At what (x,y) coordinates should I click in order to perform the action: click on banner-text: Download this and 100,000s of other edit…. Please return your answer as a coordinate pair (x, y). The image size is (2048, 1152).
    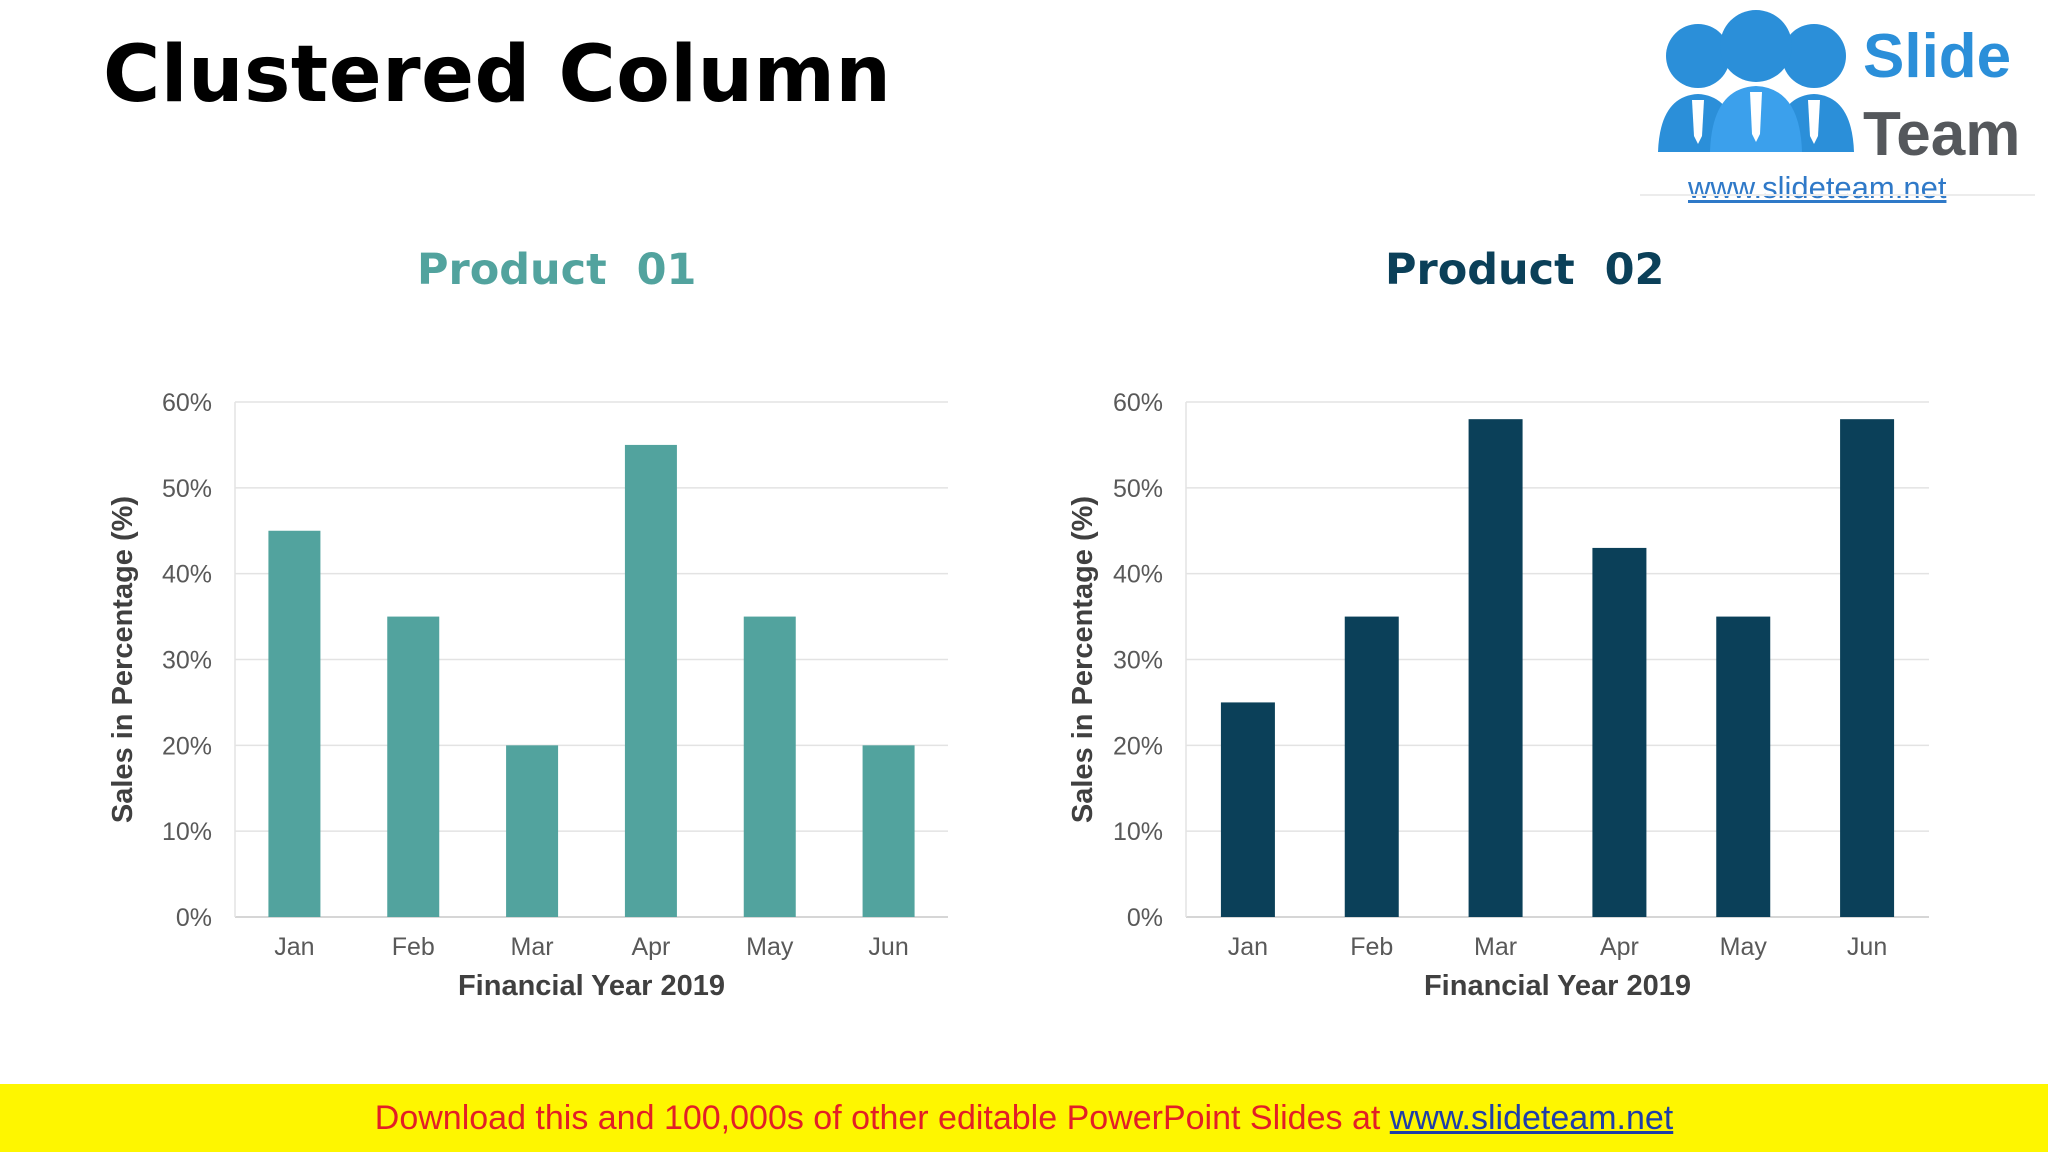
    Looking at the image, I should click on (877, 1118).